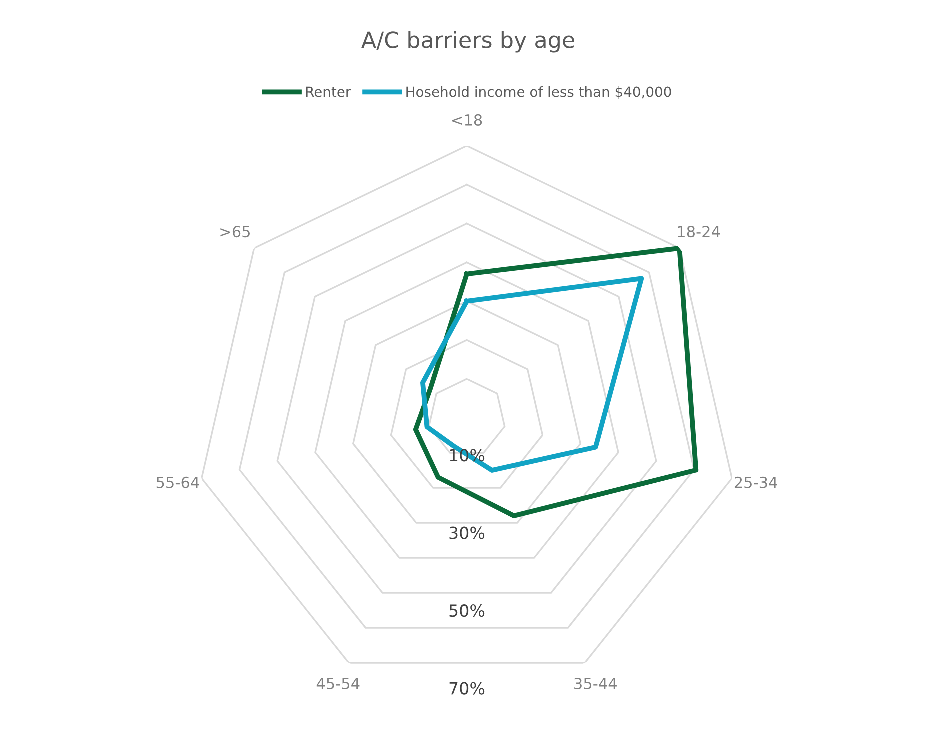 This screenshot has height=729, width=937. Describe the element at coordinates (178, 482) in the screenshot. I see `spoke-label: 55-64` at that location.